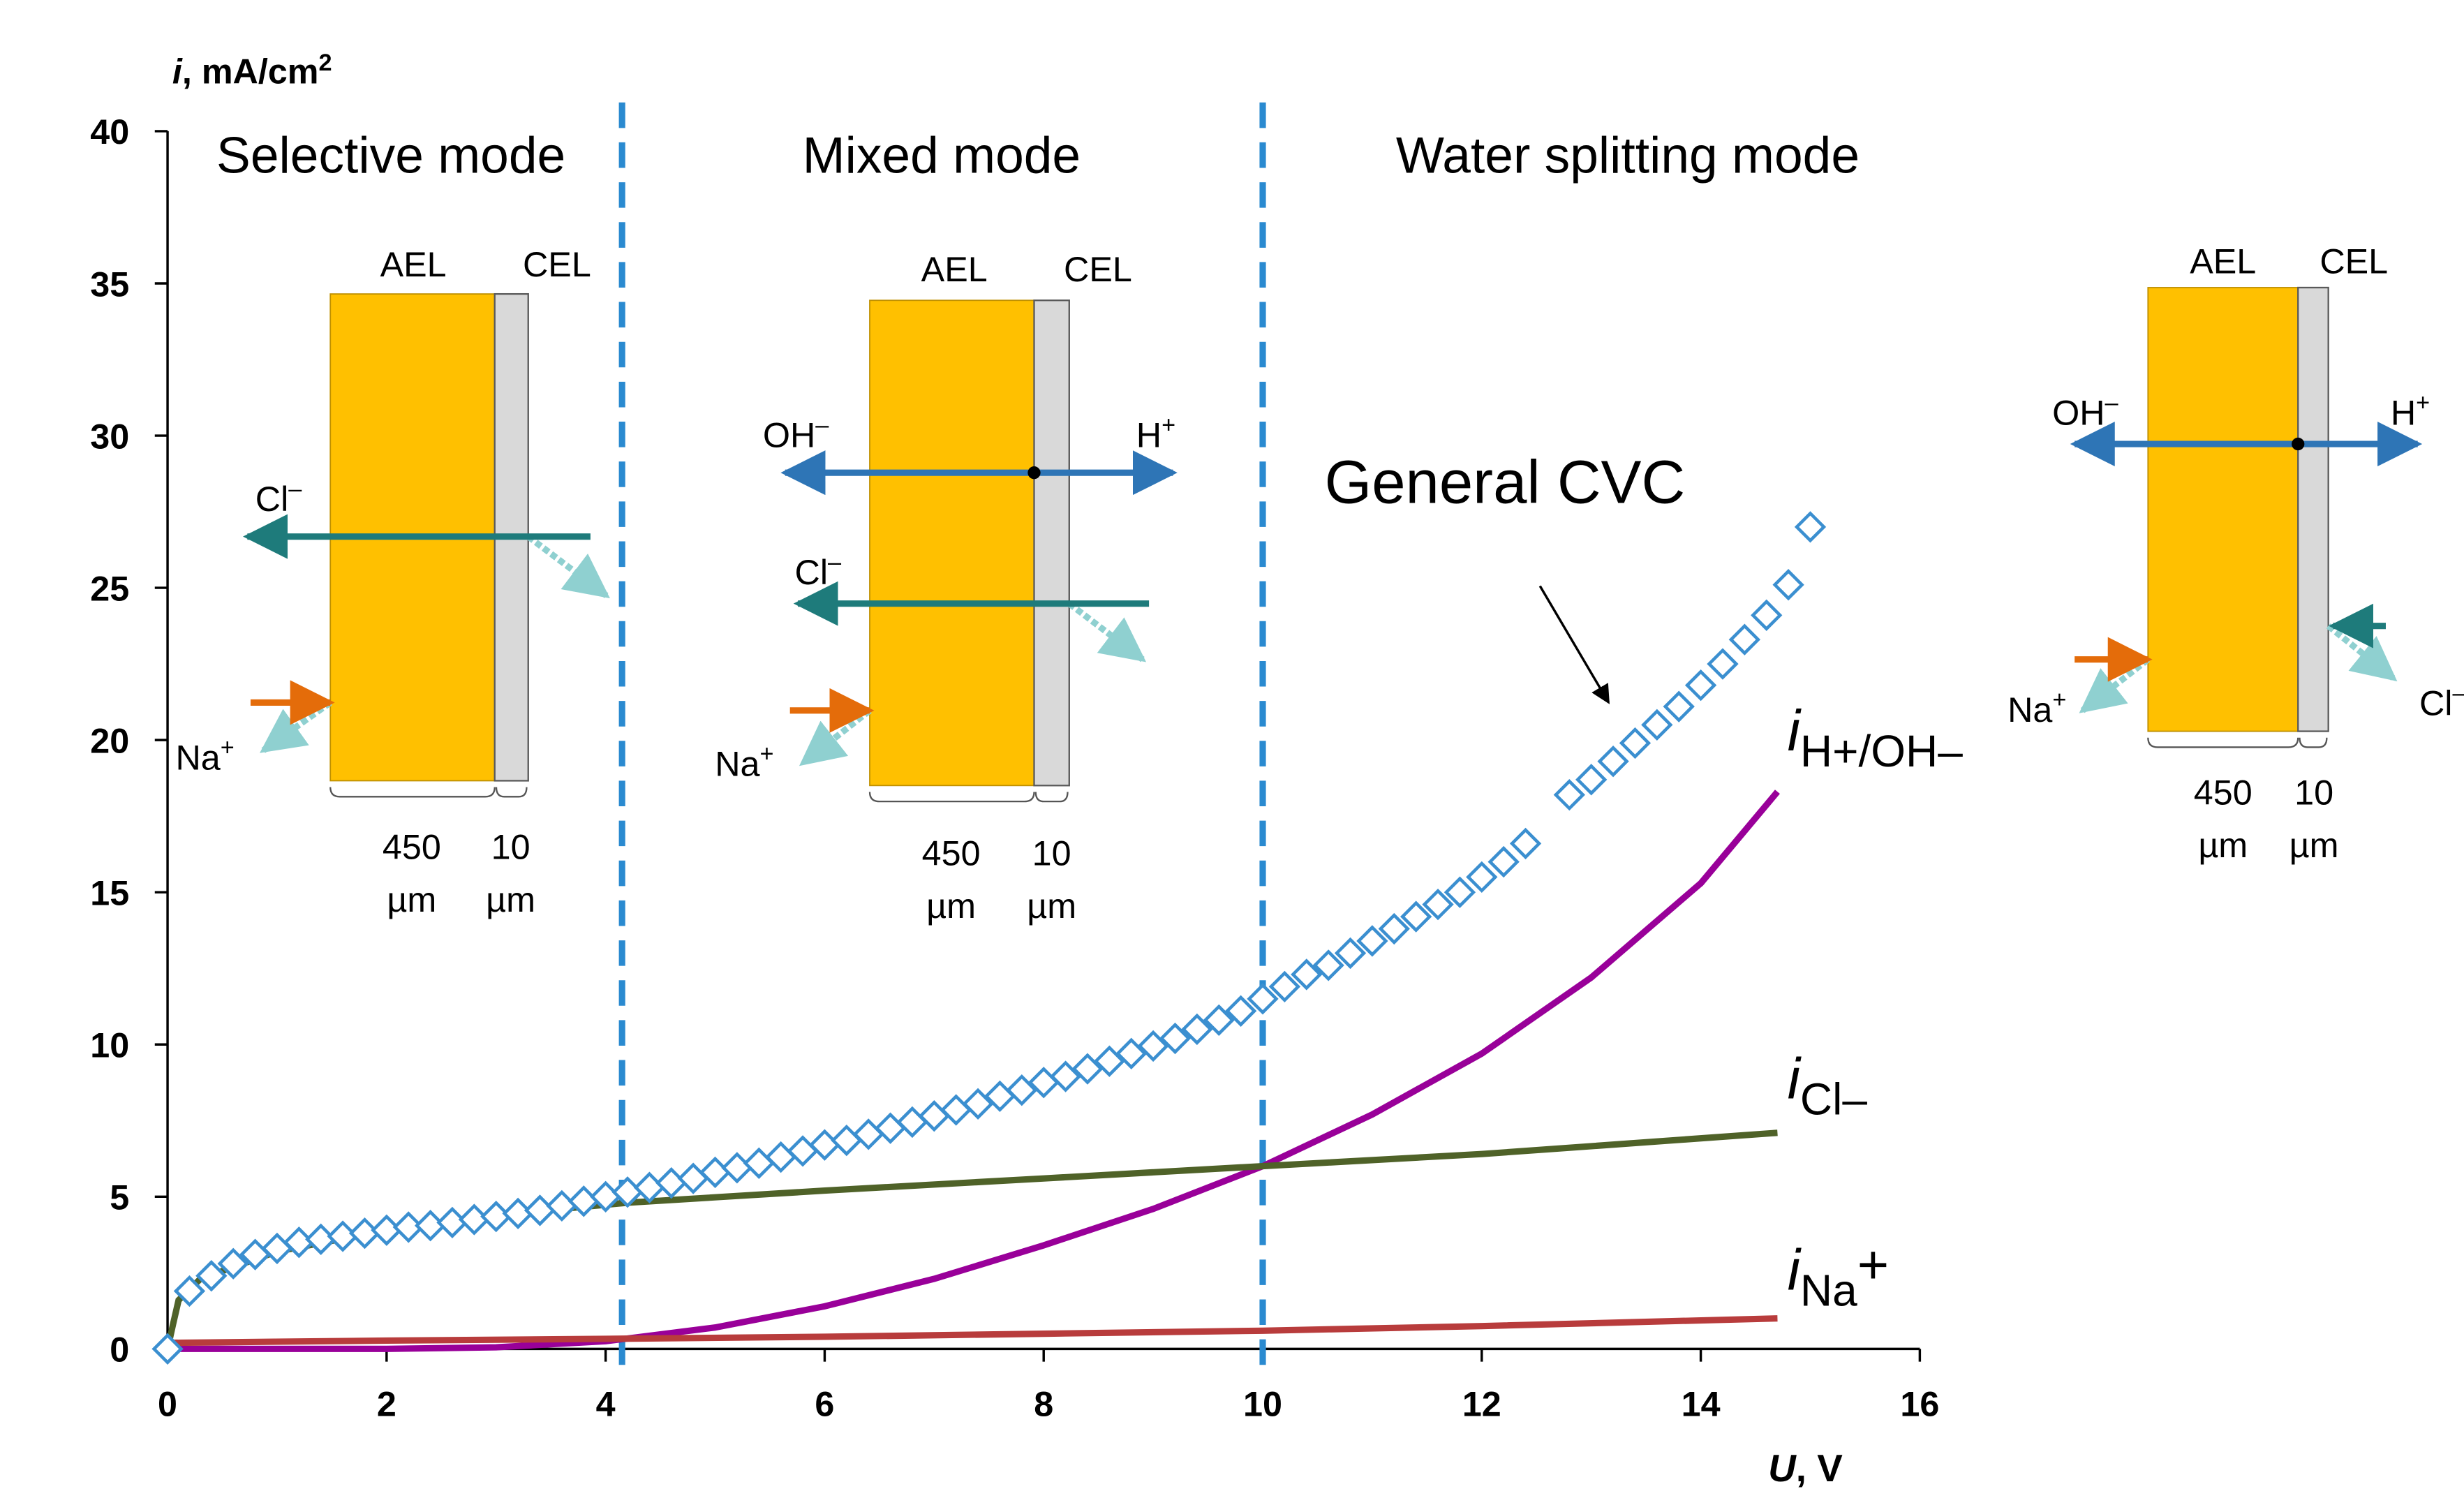  What do you see at coordinates (119, 1350) in the screenshot?
I see `y-tick-label: 0` at bounding box center [119, 1350].